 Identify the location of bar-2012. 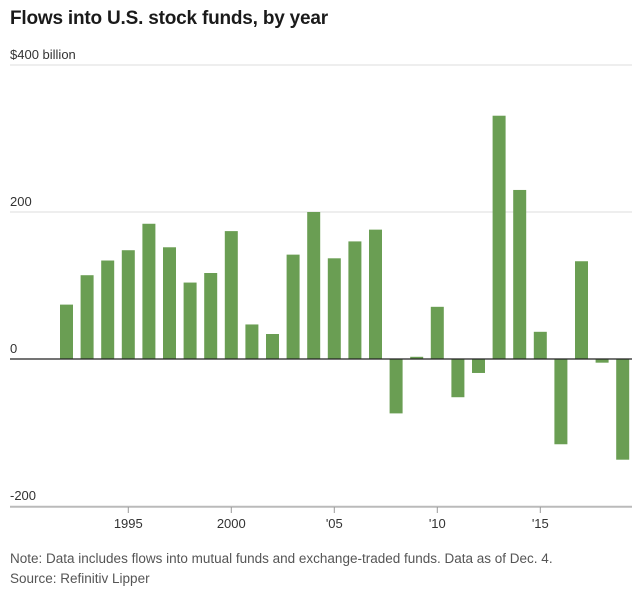
(478, 366).